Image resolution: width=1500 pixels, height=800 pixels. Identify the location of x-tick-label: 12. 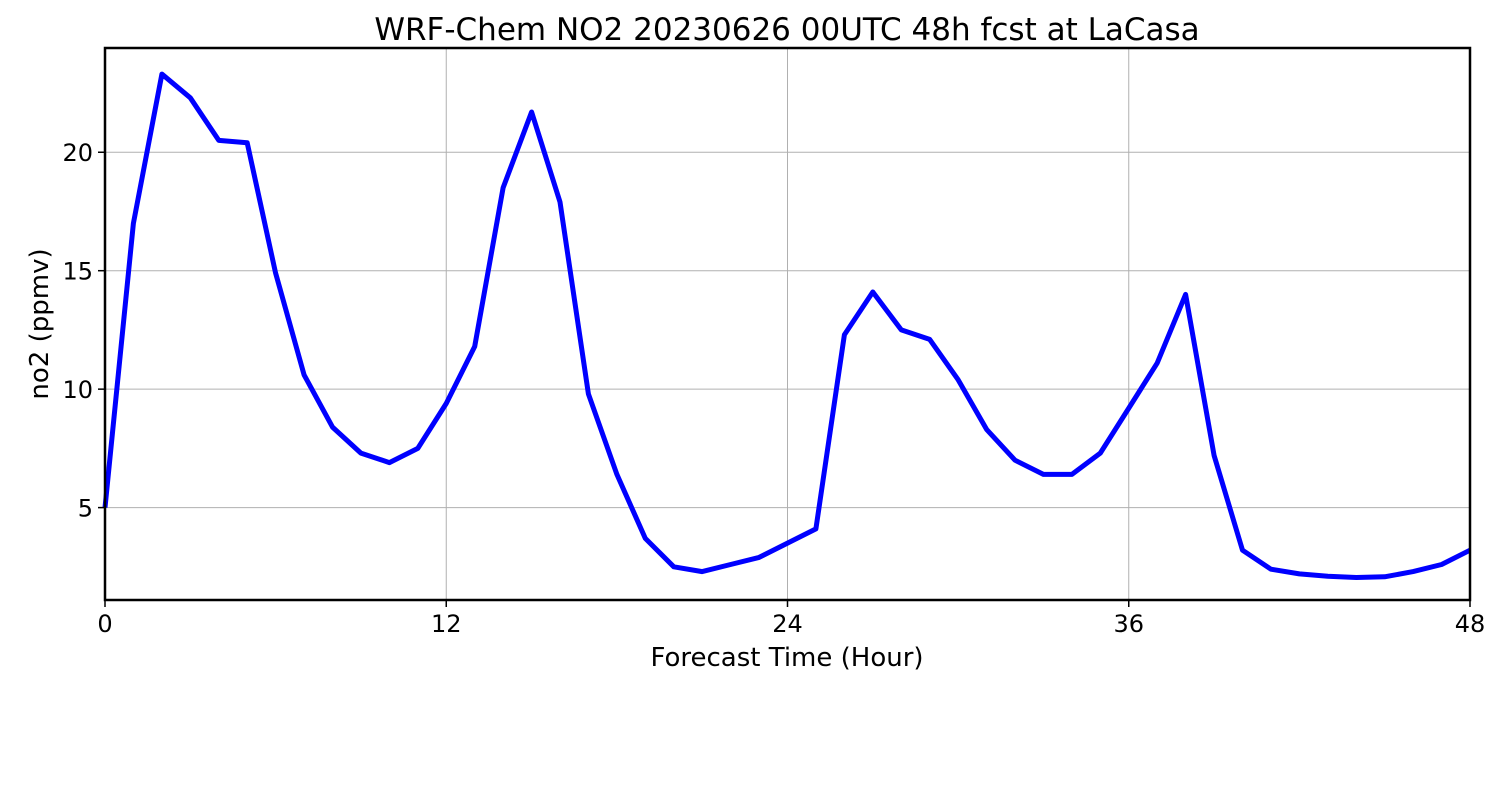
(446, 624).